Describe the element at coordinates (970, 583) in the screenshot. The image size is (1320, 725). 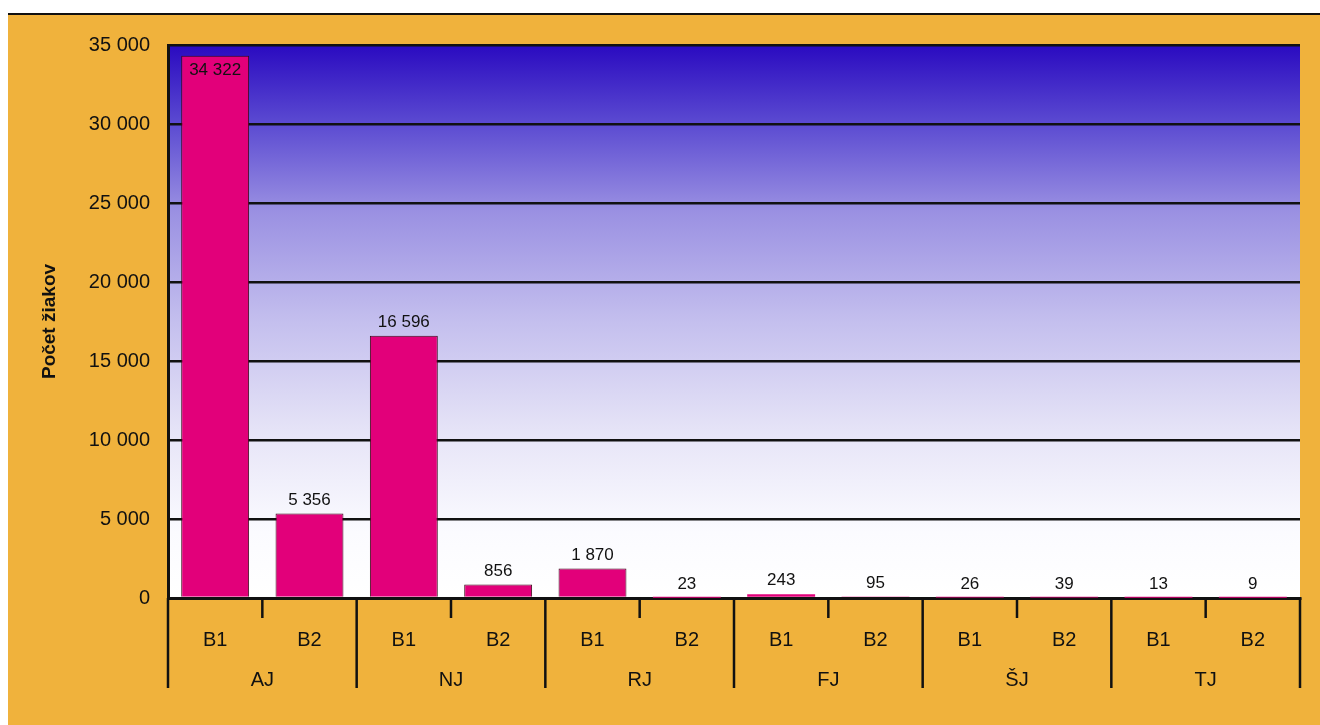
I see `data-label: 26` at that location.